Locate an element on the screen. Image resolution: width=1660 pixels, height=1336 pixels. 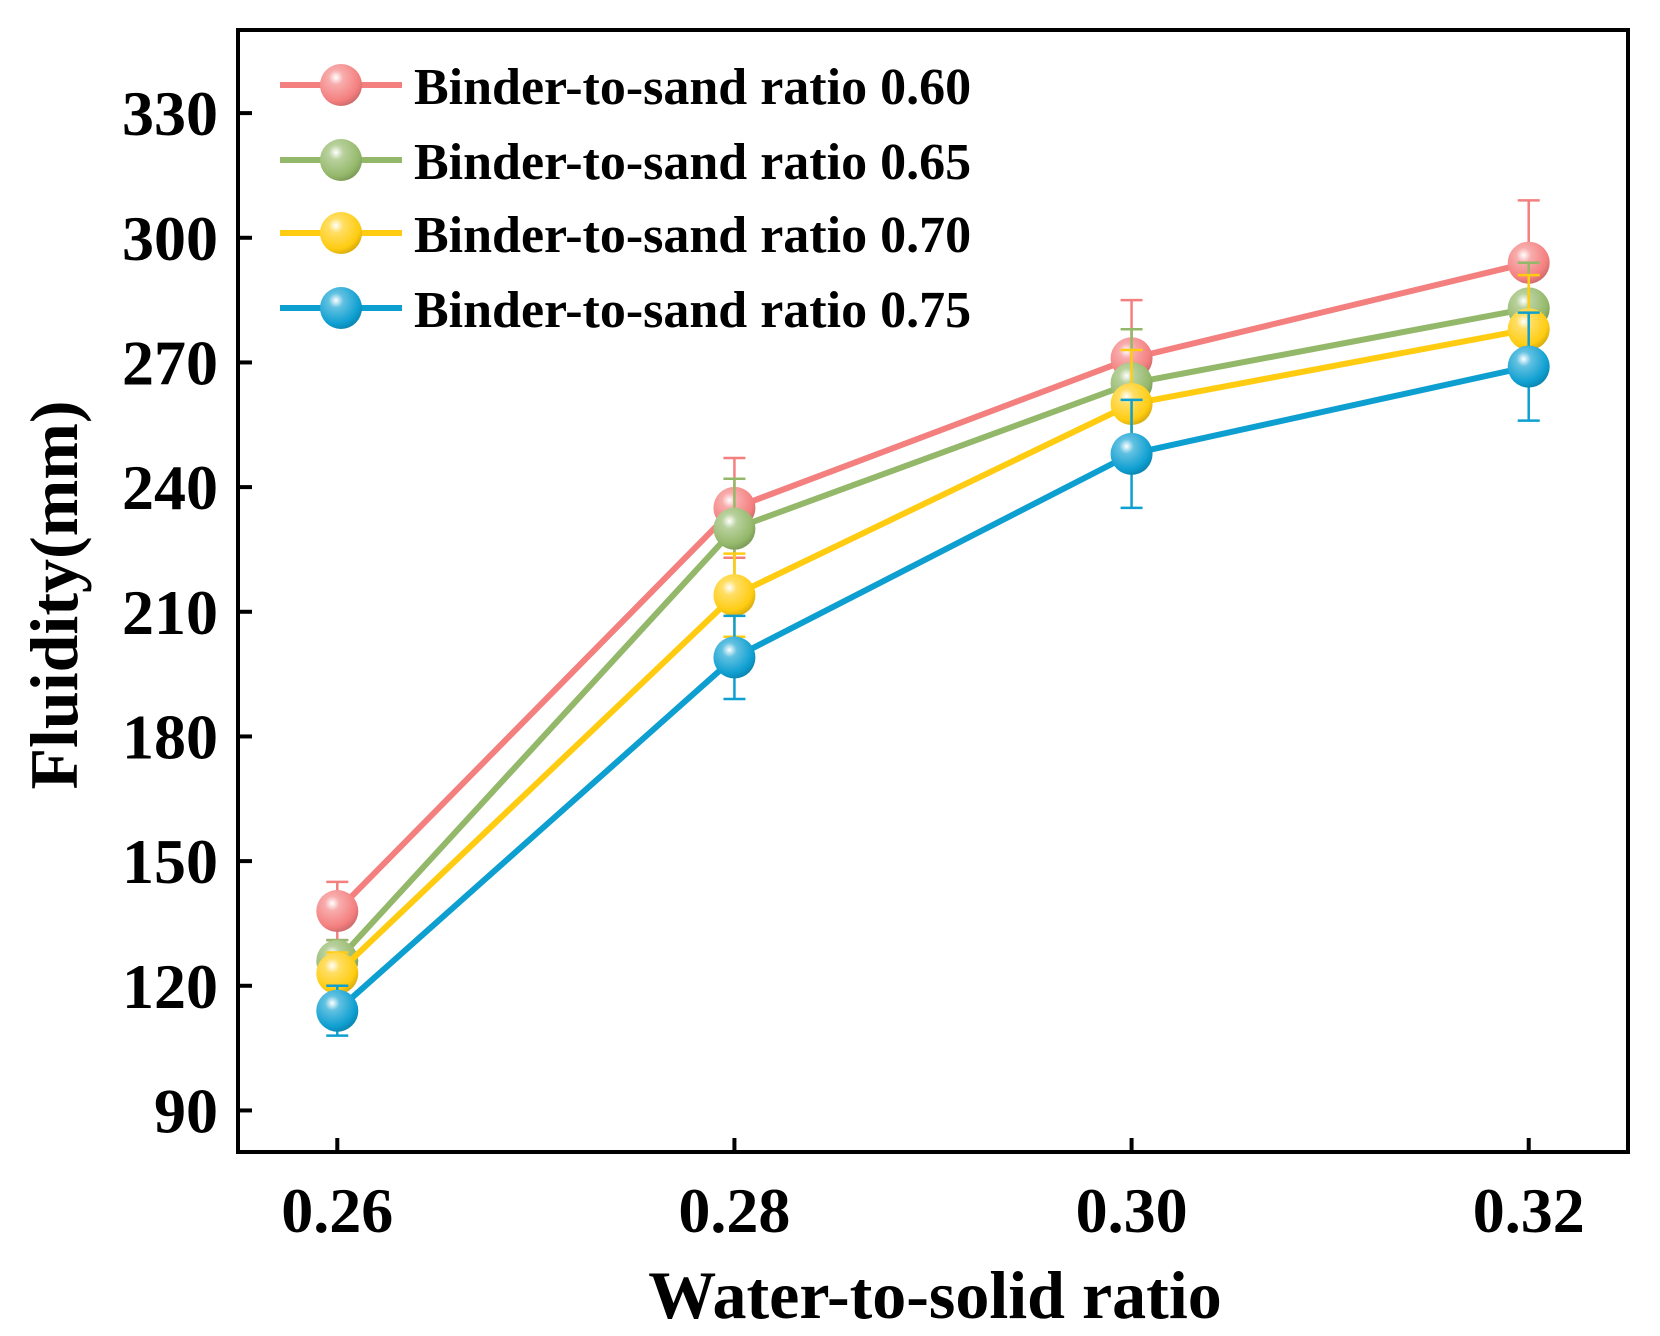
x-tick-label: 0.26 is located at coordinates (337, 1210).